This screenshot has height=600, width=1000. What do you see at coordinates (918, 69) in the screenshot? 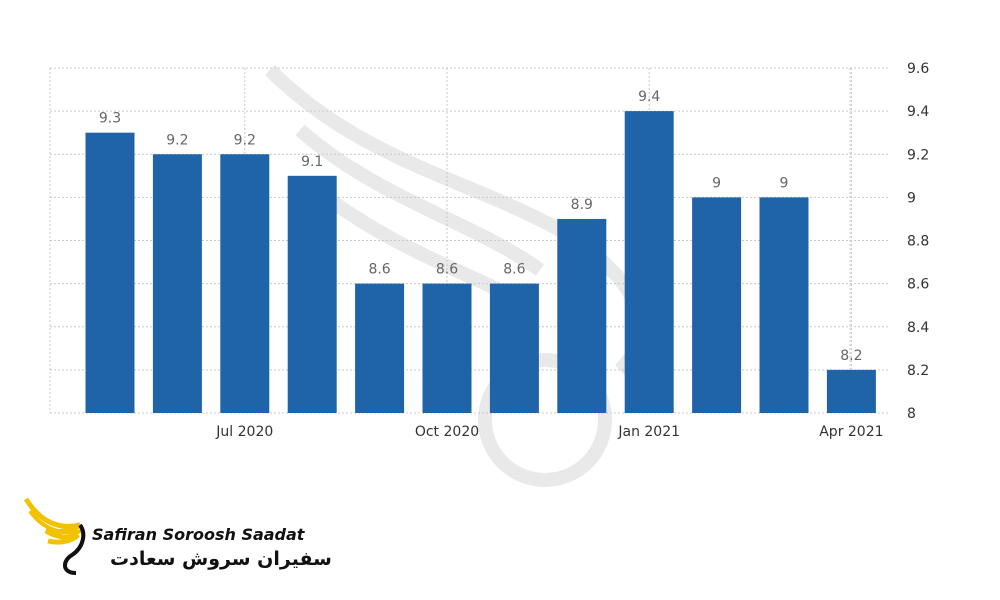
I see `y-tick-label: 9.6` at bounding box center [918, 69].